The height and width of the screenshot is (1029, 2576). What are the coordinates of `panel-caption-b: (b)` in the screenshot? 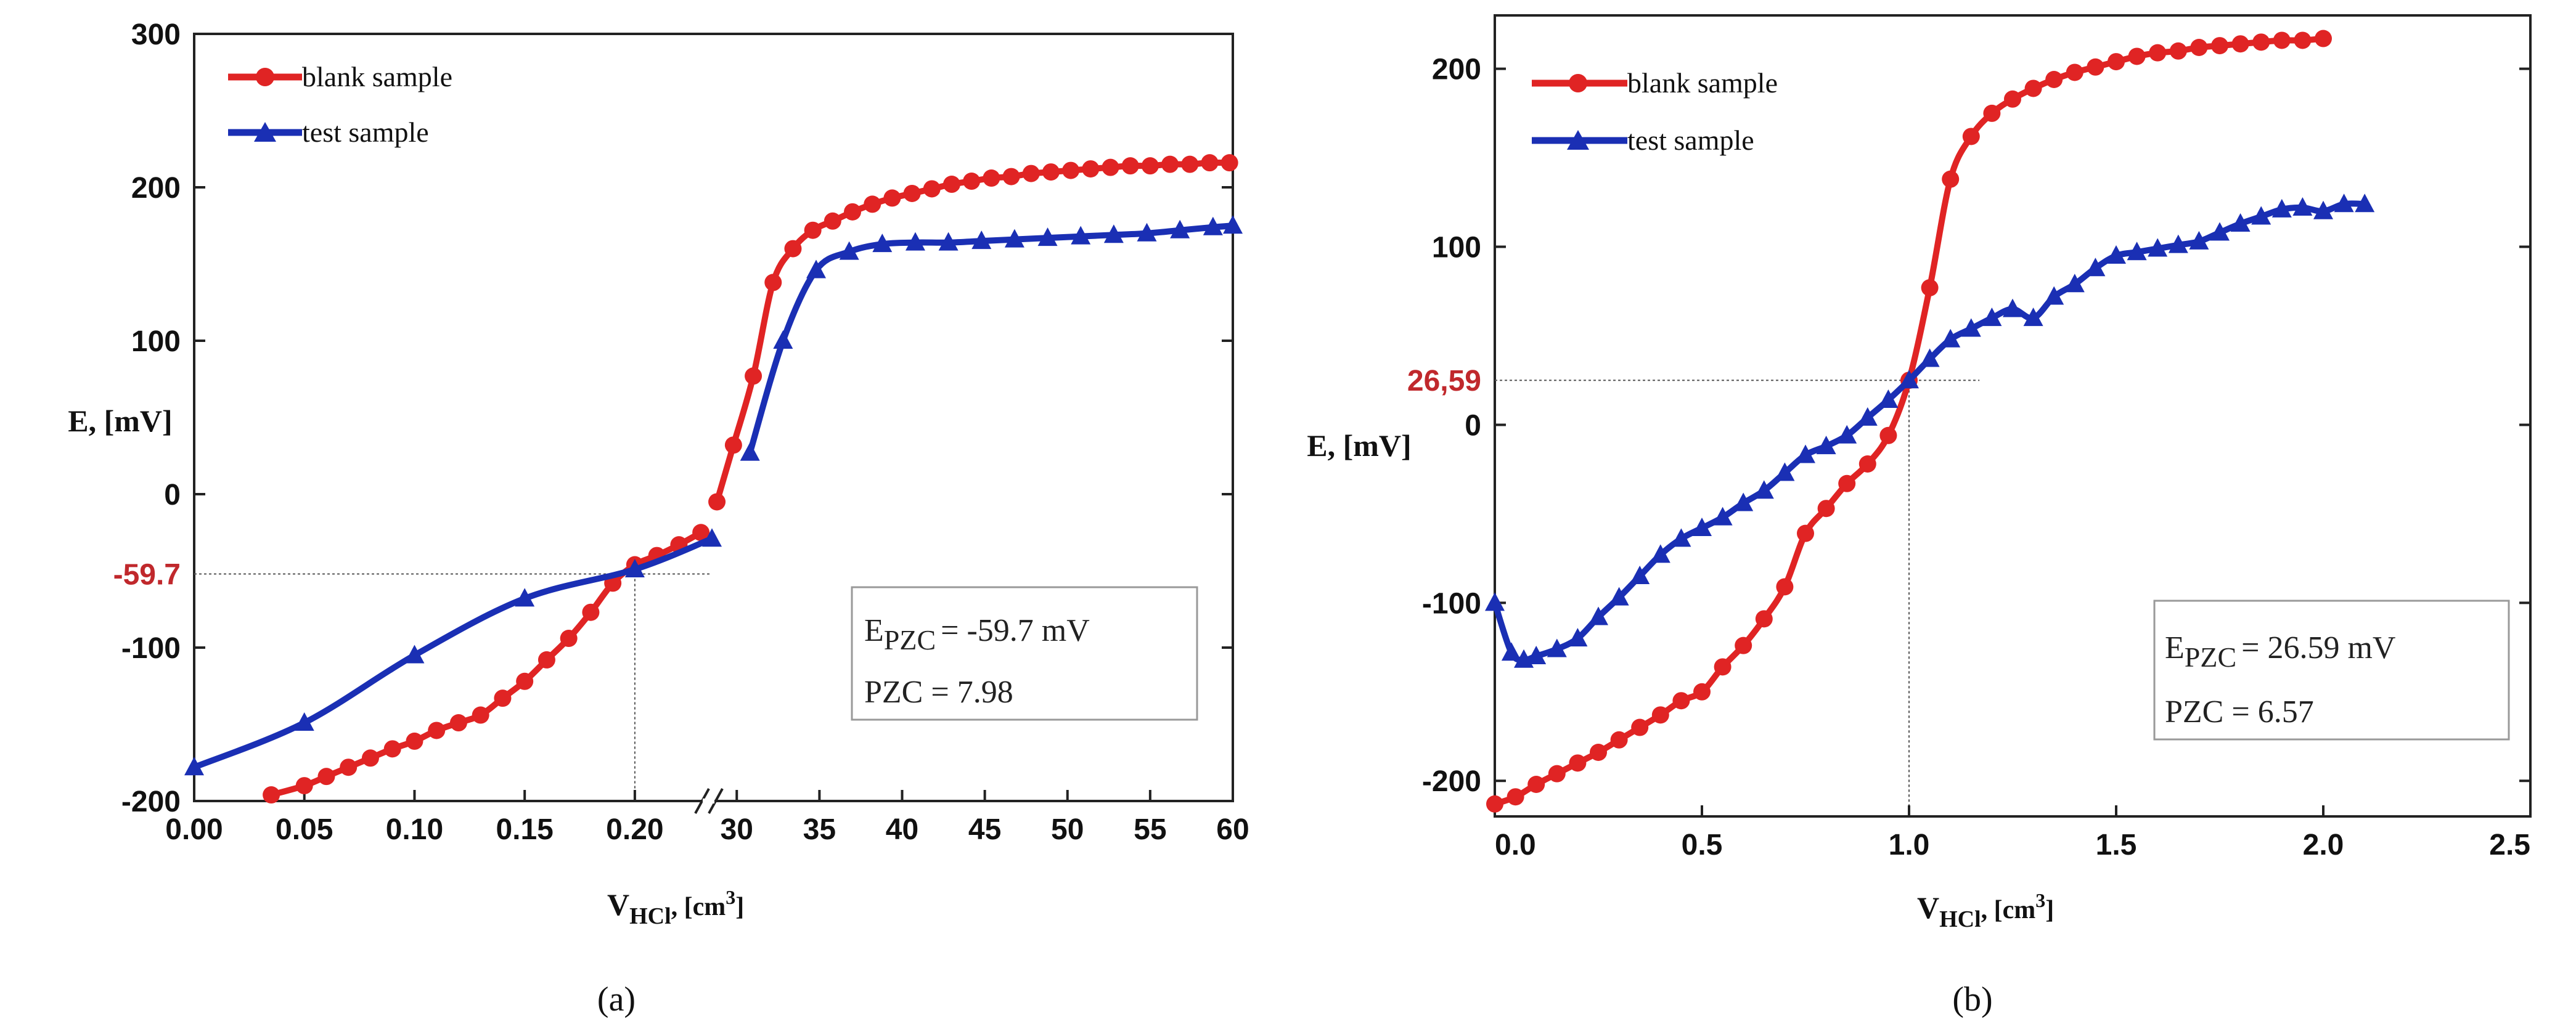 It's located at (1972, 999).